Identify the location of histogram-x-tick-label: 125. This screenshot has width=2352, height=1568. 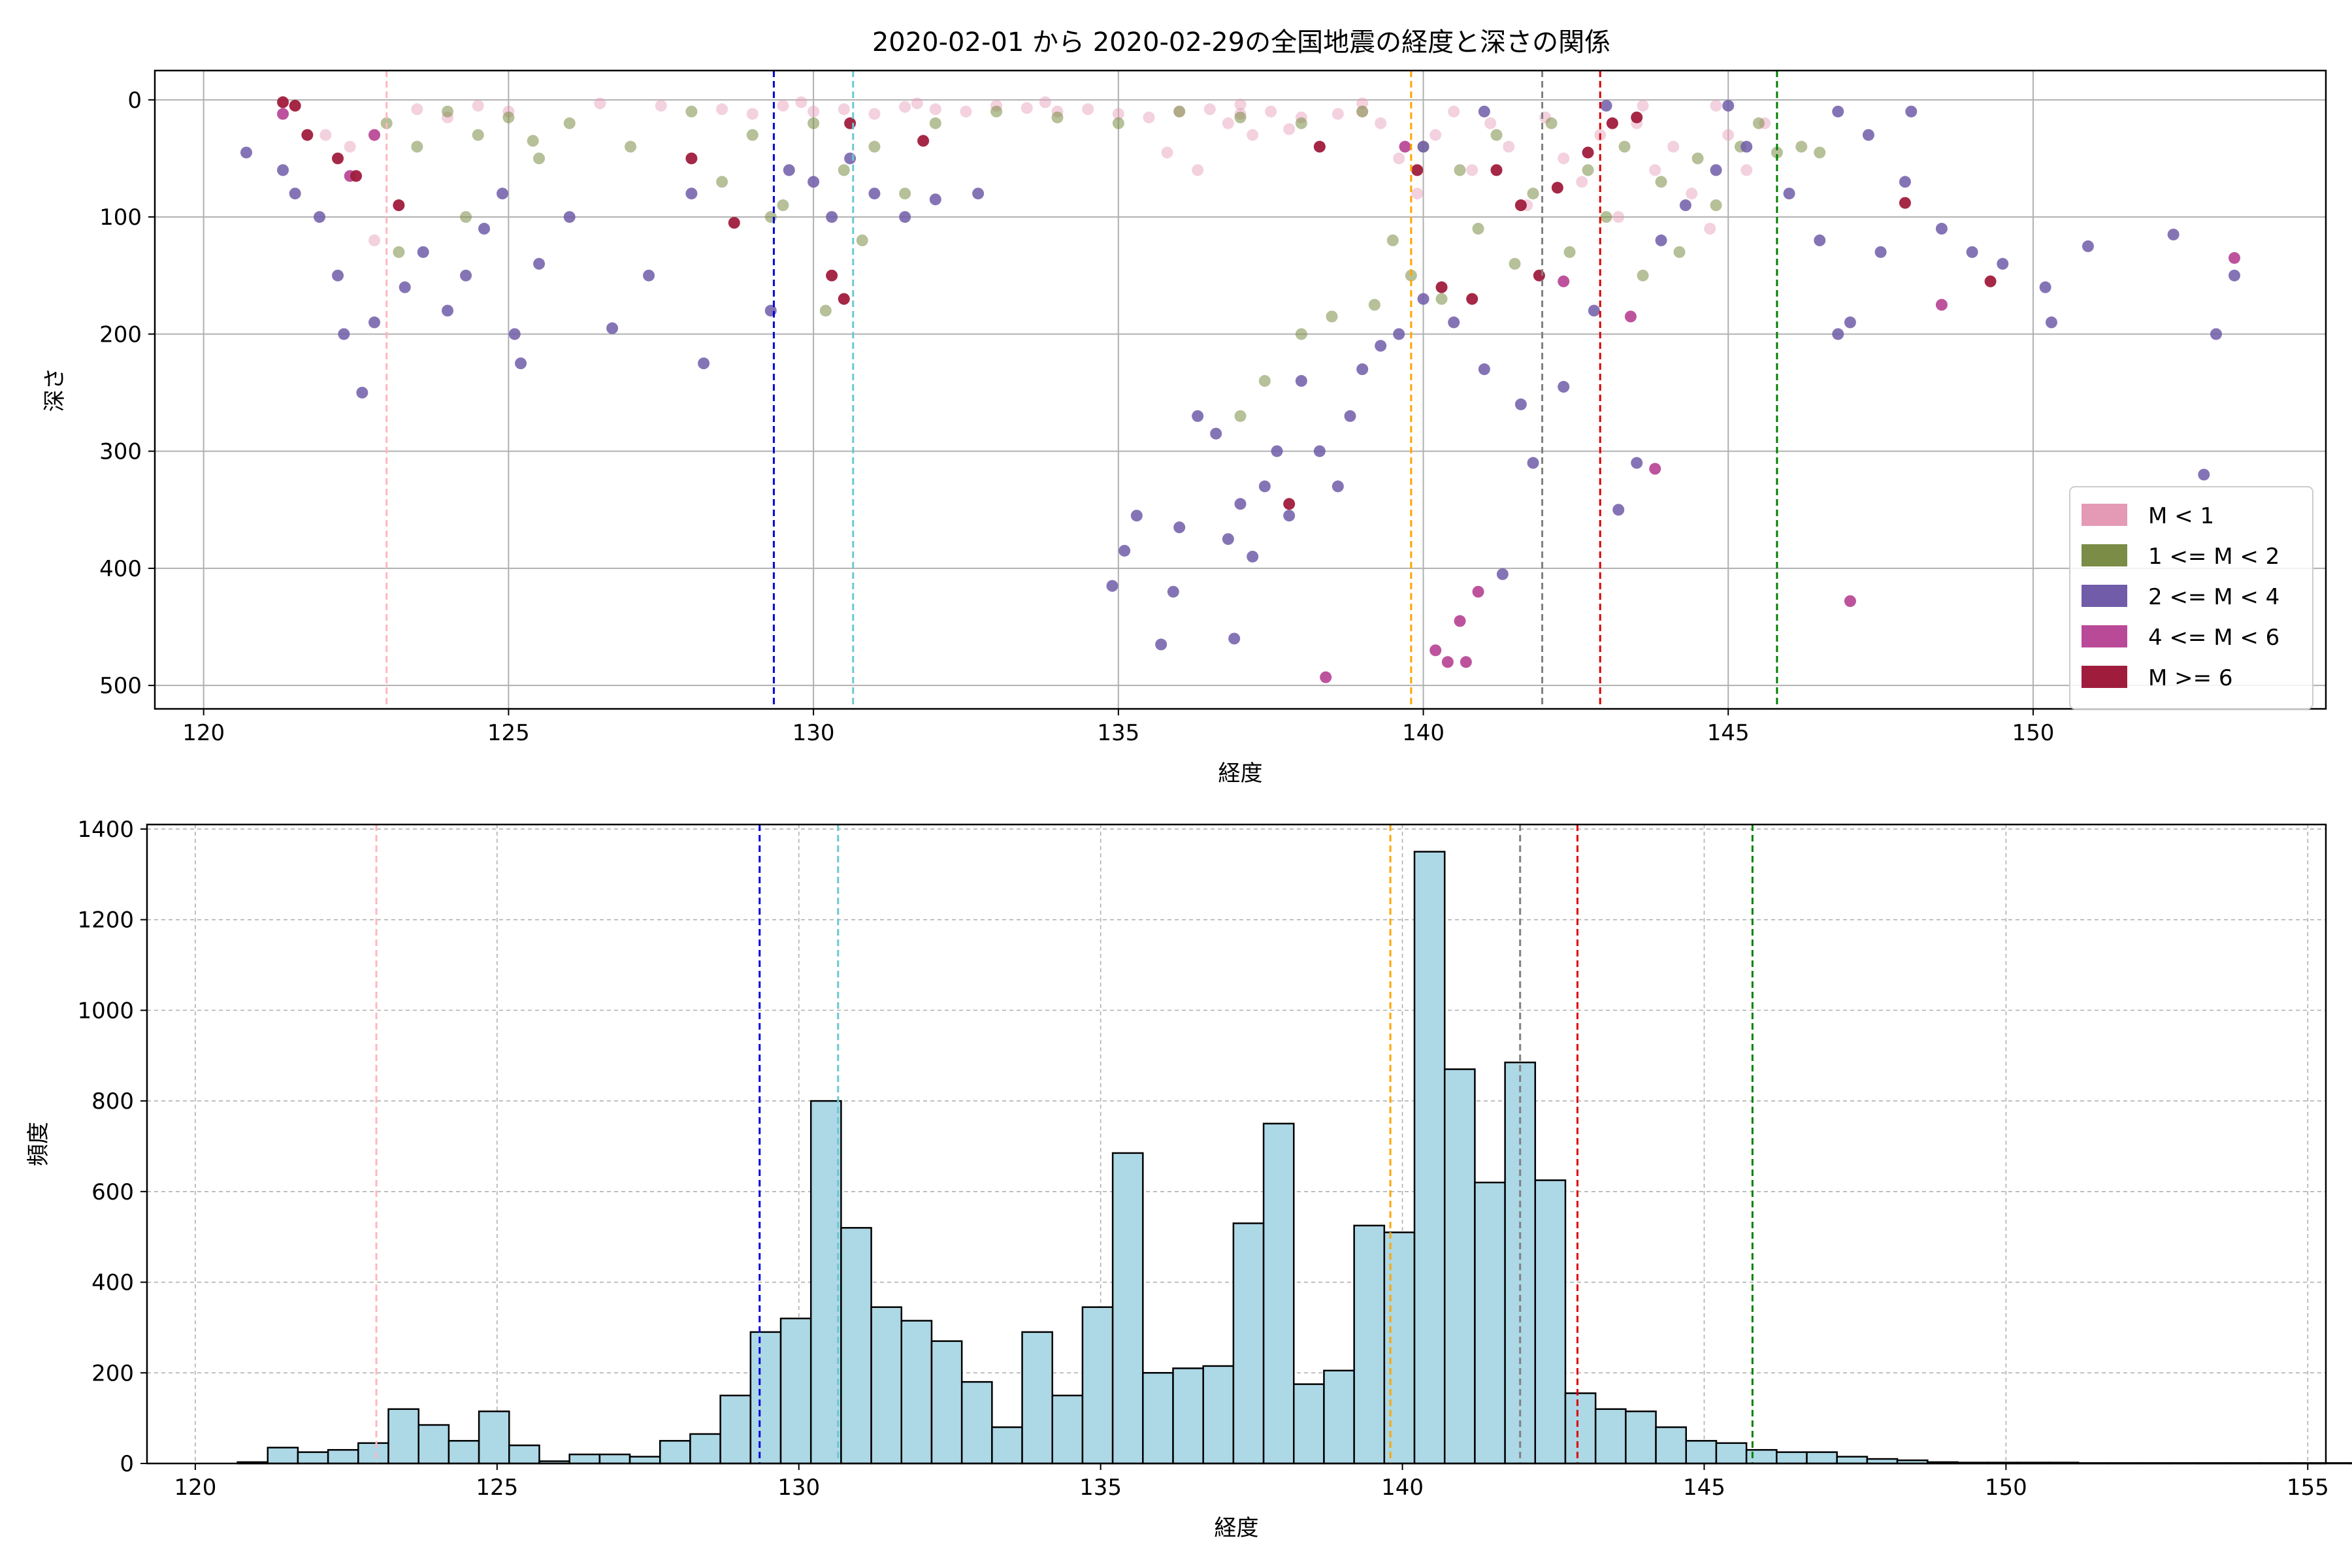
(497, 1488).